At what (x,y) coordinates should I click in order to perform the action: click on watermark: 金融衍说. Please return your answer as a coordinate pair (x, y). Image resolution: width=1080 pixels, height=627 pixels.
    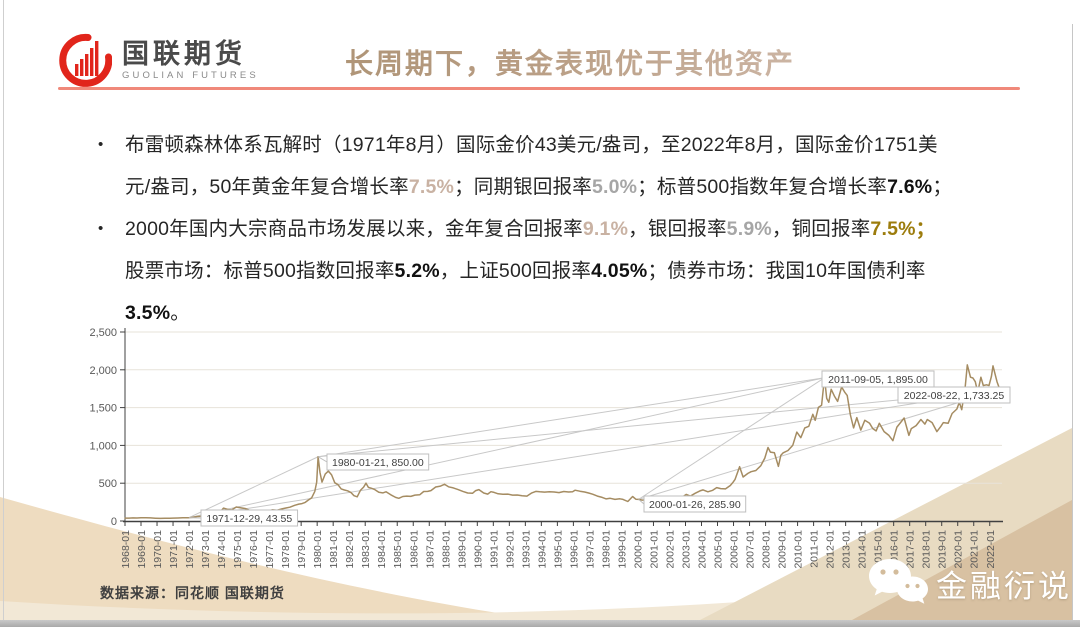
    Looking at the image, I should click on (969, 583).